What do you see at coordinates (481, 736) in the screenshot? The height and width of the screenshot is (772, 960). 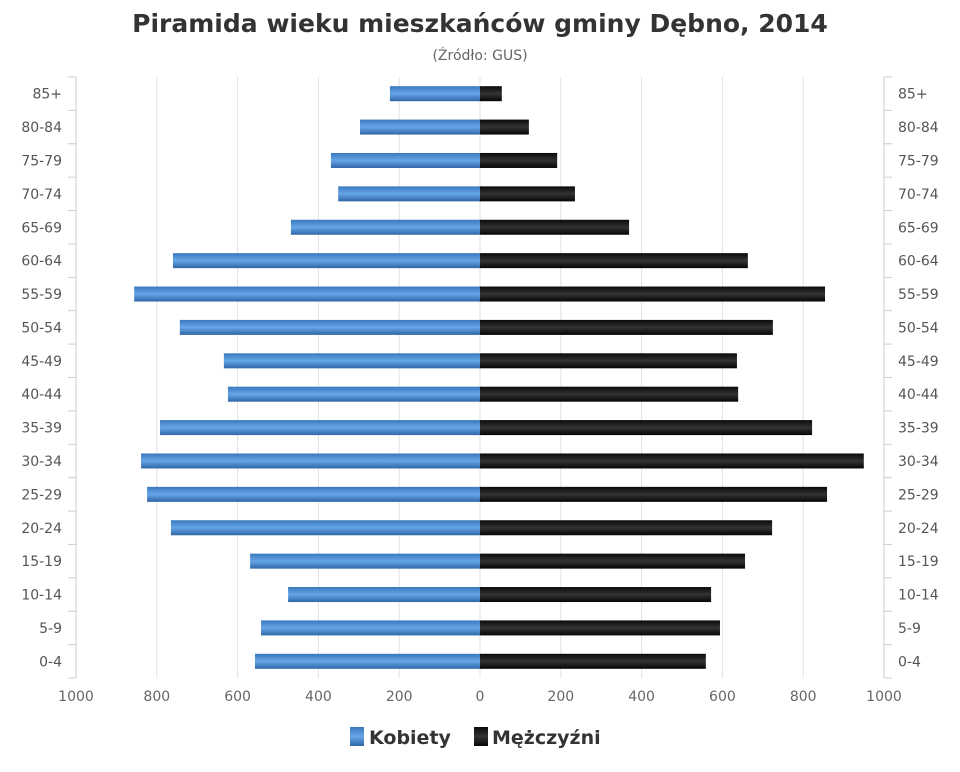 I see `legend-swatch-mezczyzni` at bounding box center [481, 736].